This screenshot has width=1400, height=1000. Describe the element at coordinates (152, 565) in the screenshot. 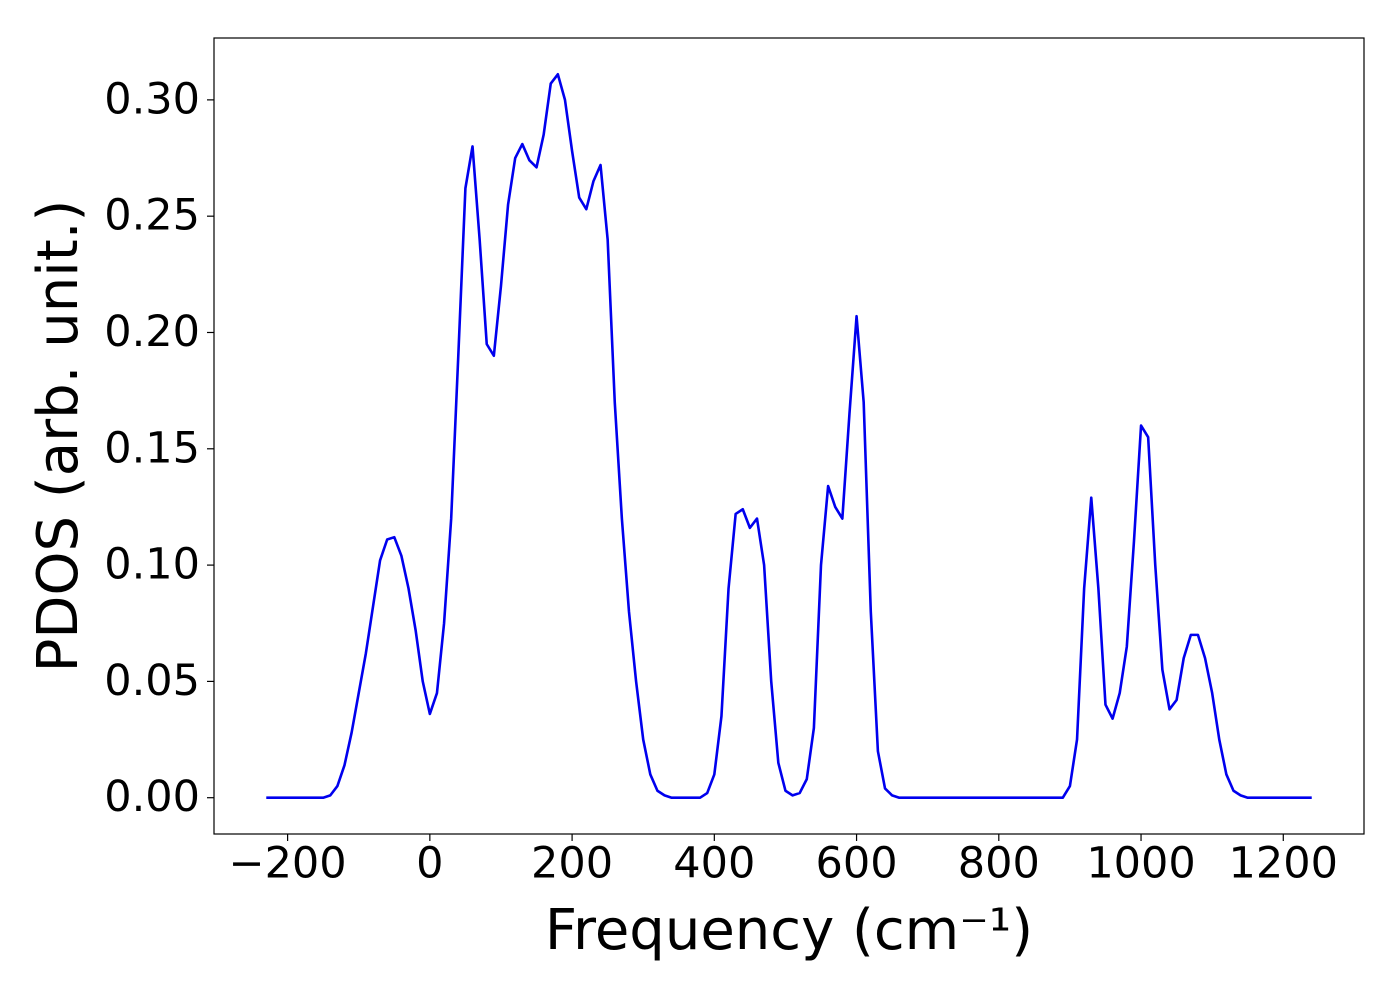

I see `y-tick-label: 0.10` at that location.